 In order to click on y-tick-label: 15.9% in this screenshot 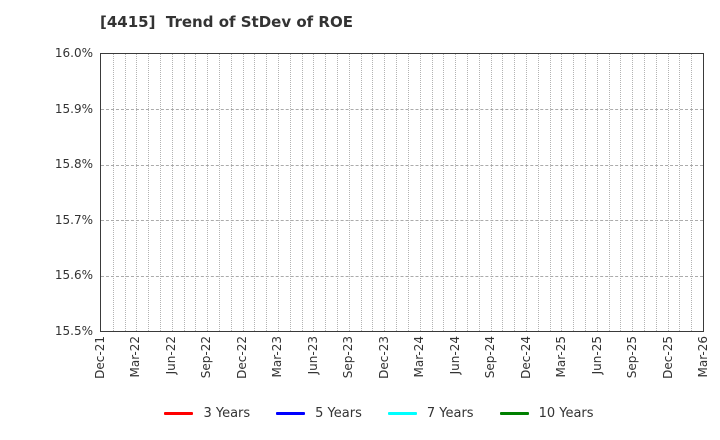, I will do `click(73, 108)`.